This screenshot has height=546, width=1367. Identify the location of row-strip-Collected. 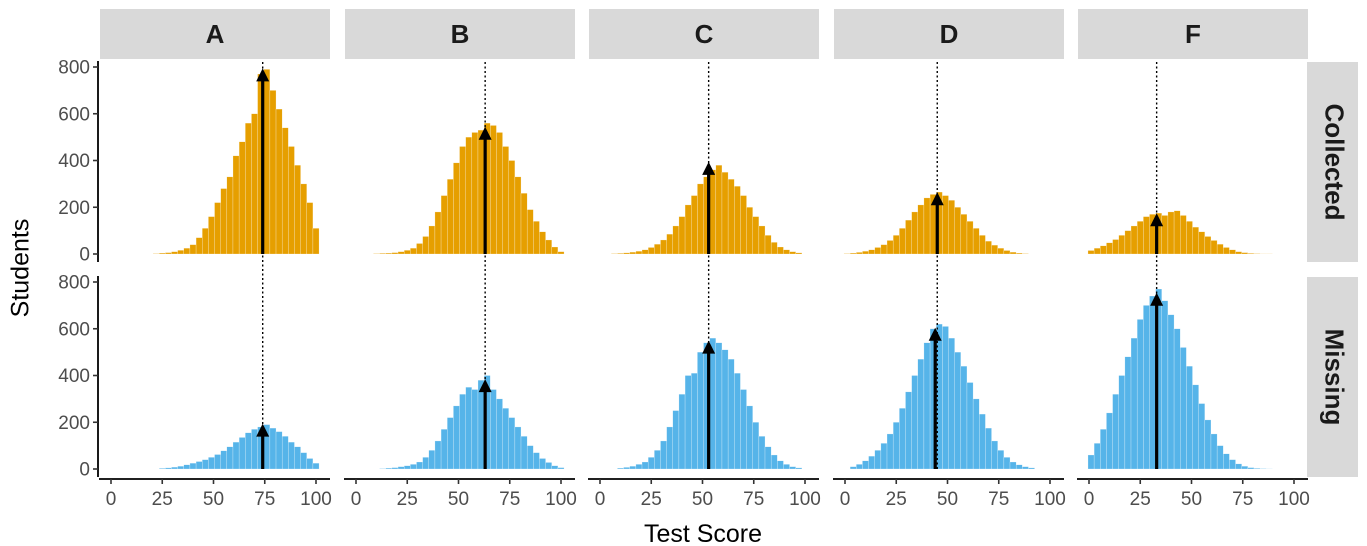
(1332, 162).